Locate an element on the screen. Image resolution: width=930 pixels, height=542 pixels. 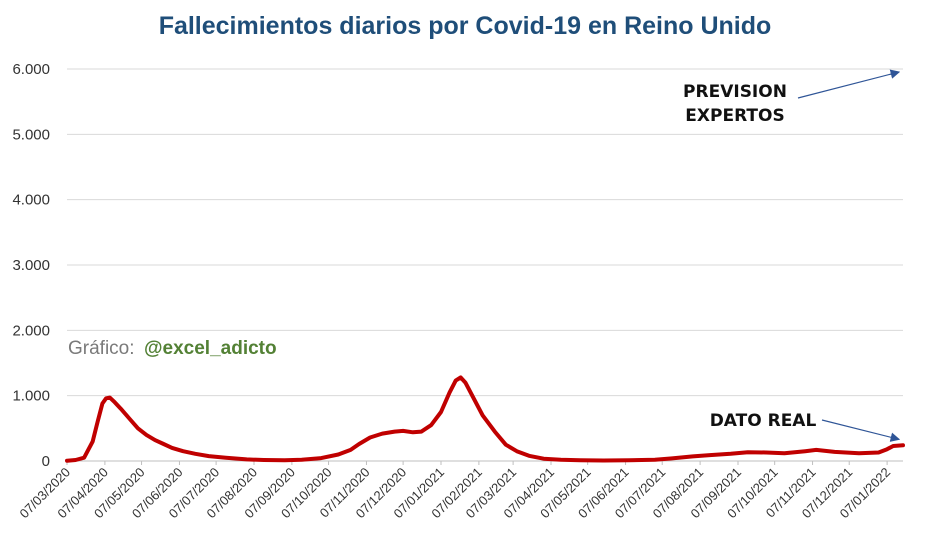
series-line is located at coordinates (485, 419).